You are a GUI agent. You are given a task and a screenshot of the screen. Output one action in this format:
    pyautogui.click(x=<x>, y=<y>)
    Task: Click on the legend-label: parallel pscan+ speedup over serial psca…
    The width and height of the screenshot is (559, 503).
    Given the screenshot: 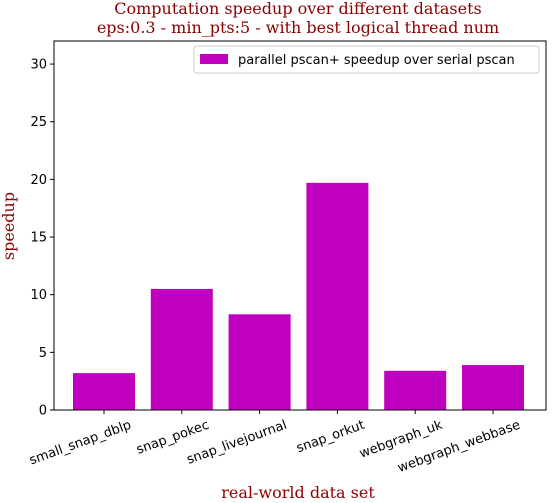 What is the action you would take?
    pyautogui.click(x=376, y=60)
    